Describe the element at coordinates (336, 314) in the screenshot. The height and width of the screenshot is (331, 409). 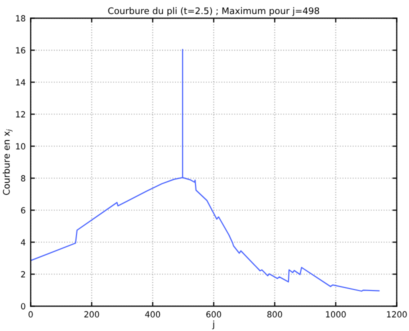
I see `x-tick-label: 1000` at that location.